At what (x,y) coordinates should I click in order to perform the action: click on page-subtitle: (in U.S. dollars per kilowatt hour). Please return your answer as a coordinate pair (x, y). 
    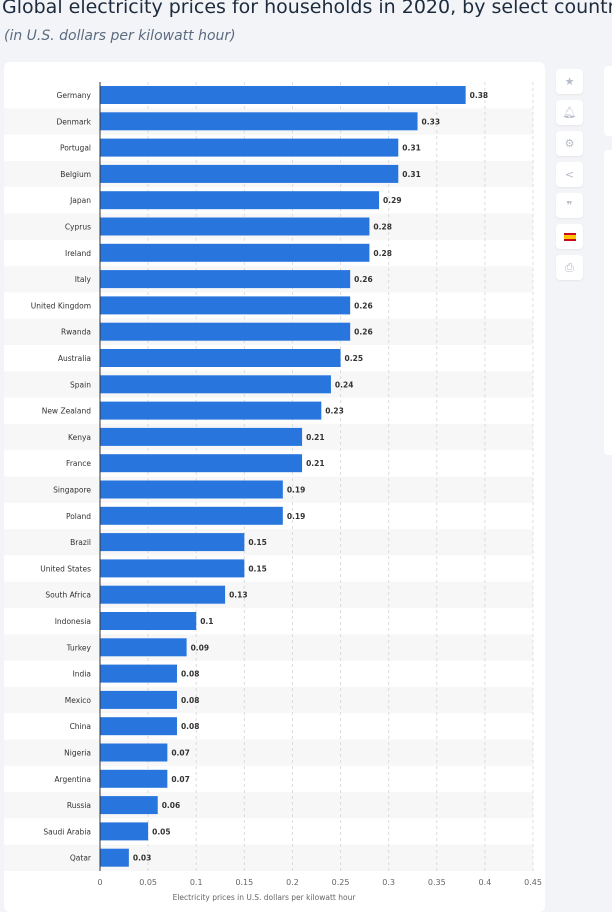
    Looking at the image, I should click on (120, 36).